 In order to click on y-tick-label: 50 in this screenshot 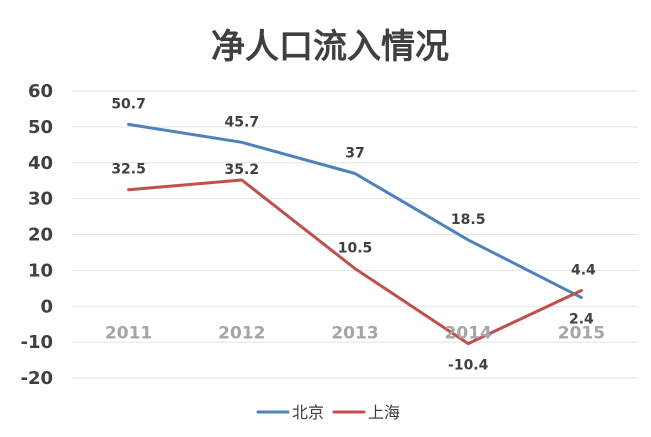, I will do `click(40, 127)`.